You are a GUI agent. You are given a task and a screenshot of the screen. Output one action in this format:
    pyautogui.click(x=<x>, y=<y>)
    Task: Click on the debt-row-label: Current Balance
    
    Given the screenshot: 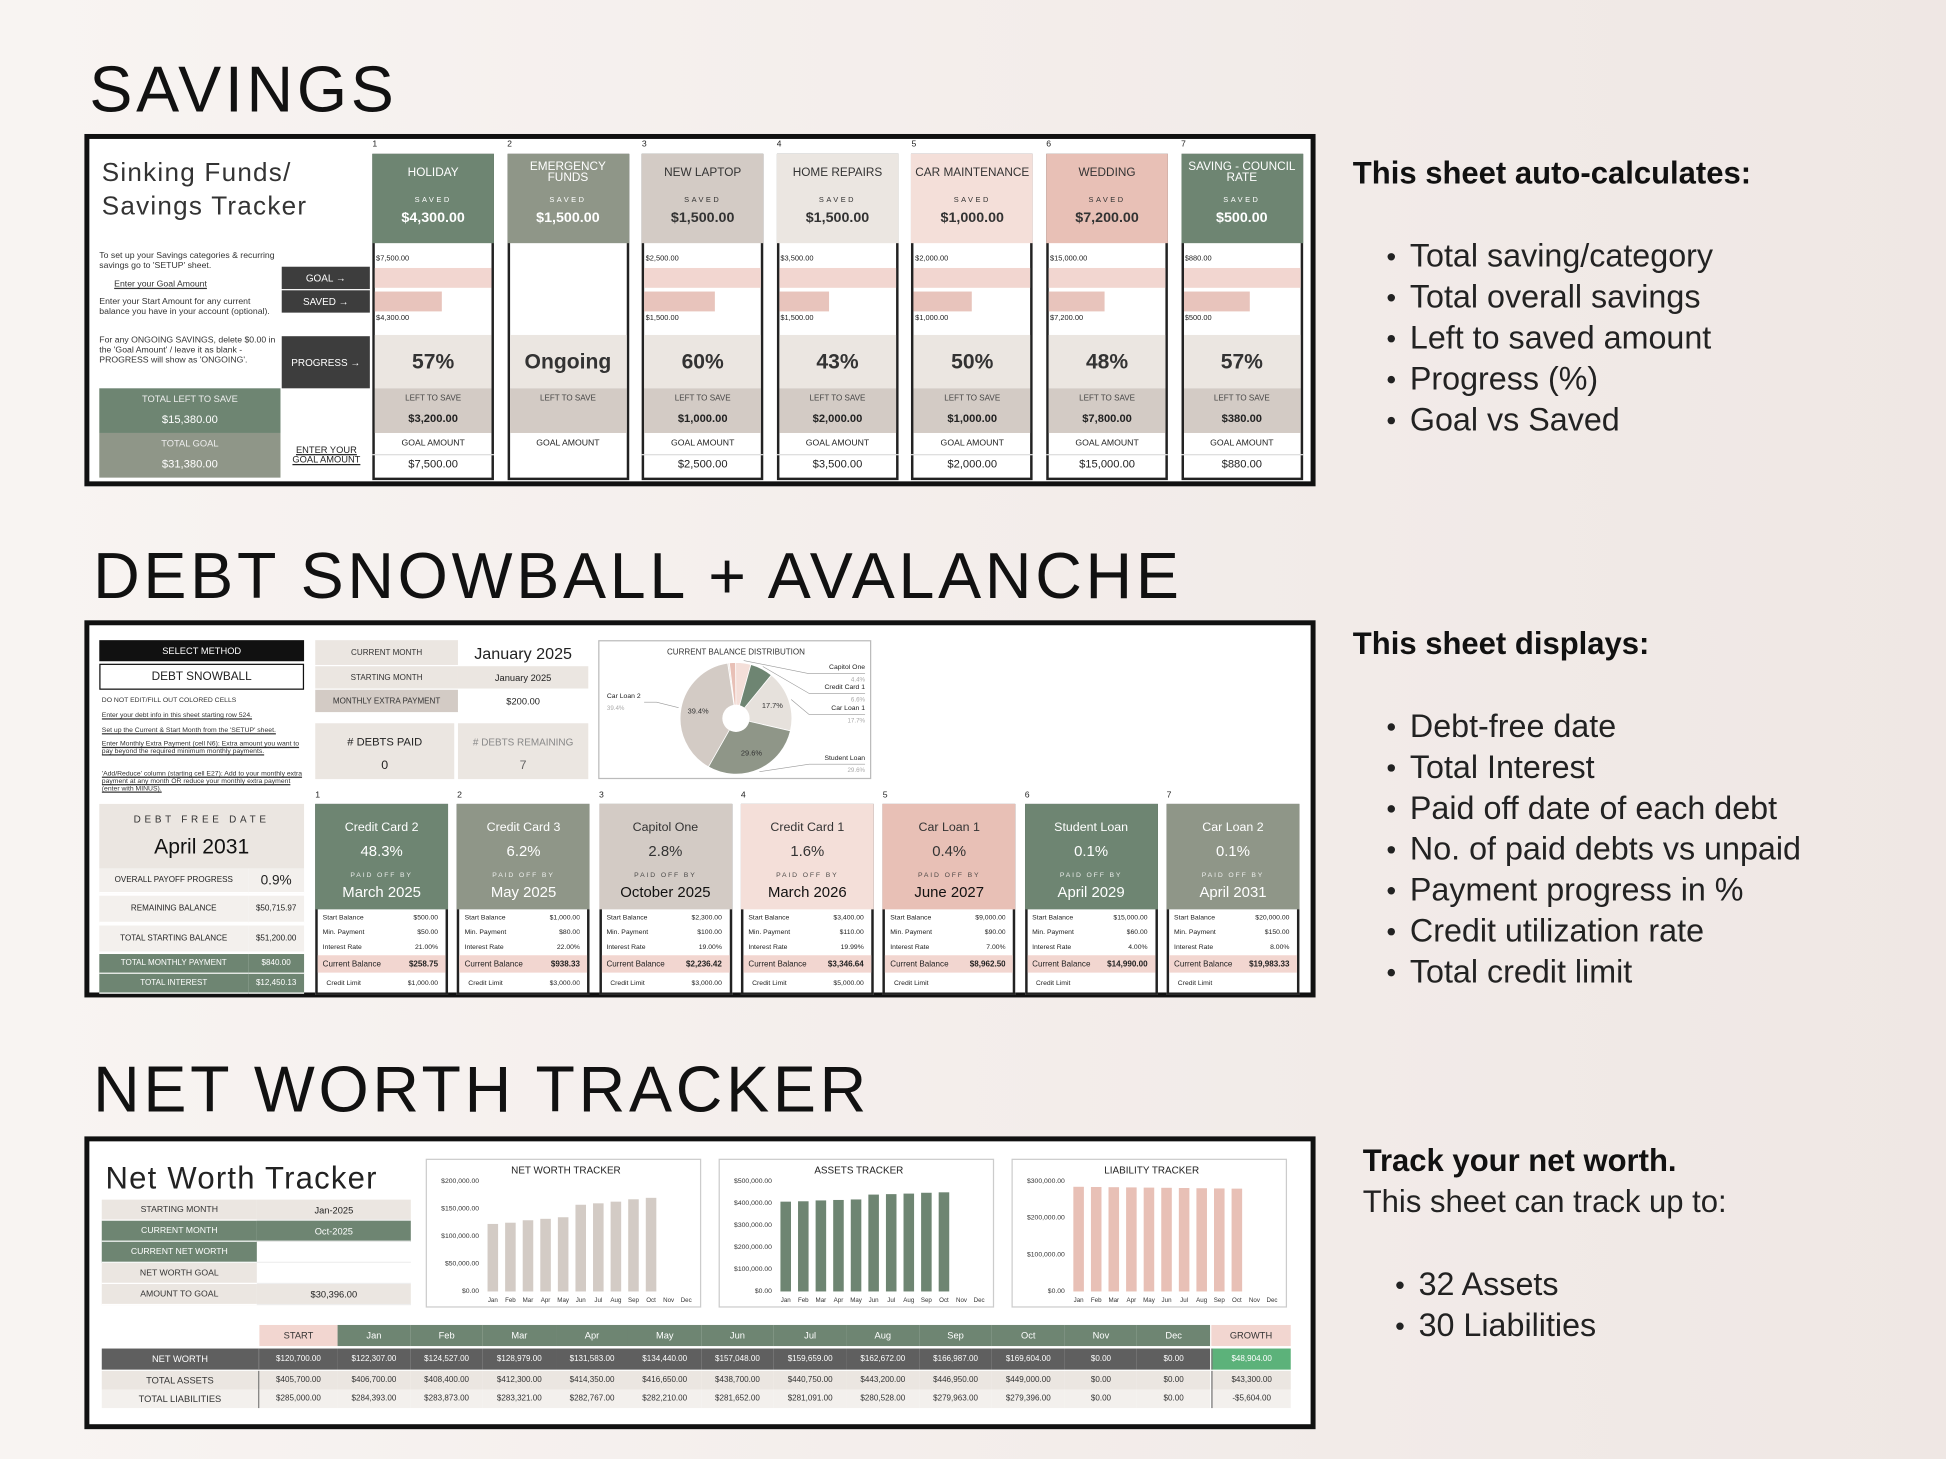 What is the action you would take?
    pyautogui.click(x=351, y=964)
    